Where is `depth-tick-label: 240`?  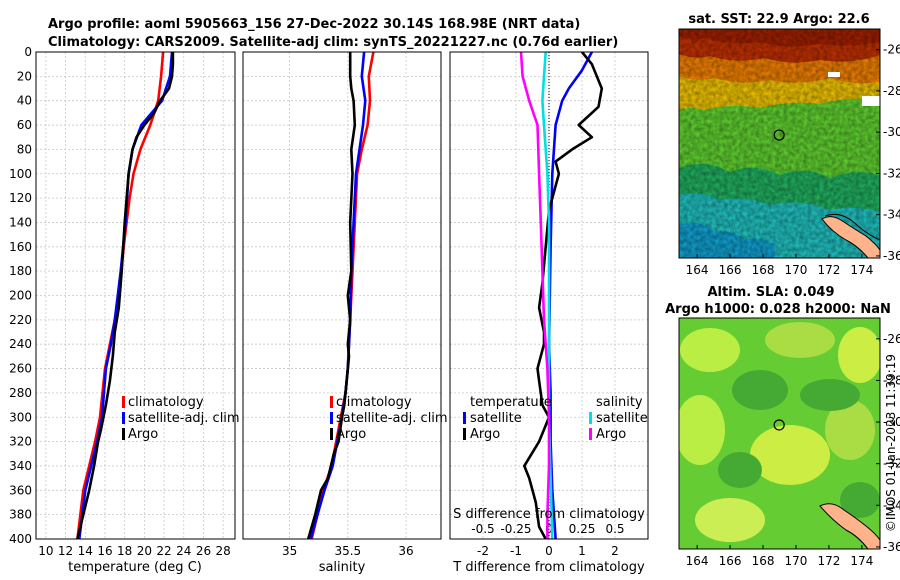 depth-tick-label: 240 is located at coordinates (20, 344).